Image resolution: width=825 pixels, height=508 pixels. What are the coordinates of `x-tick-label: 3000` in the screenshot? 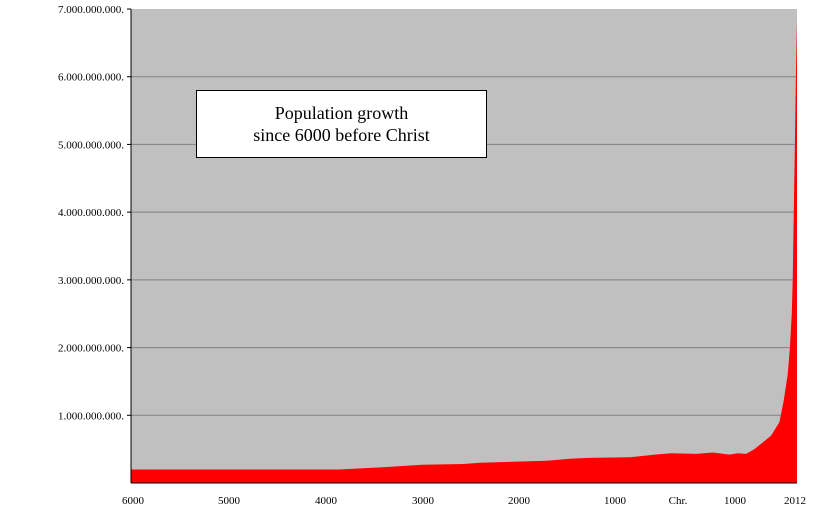 It's located at (423, 501).